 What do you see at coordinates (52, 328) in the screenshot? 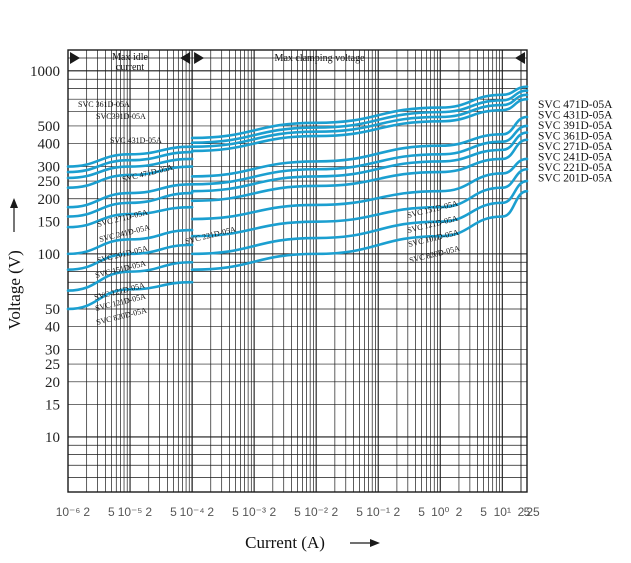
I see `y-tick-label: 40` at bounding box center [52, 328].